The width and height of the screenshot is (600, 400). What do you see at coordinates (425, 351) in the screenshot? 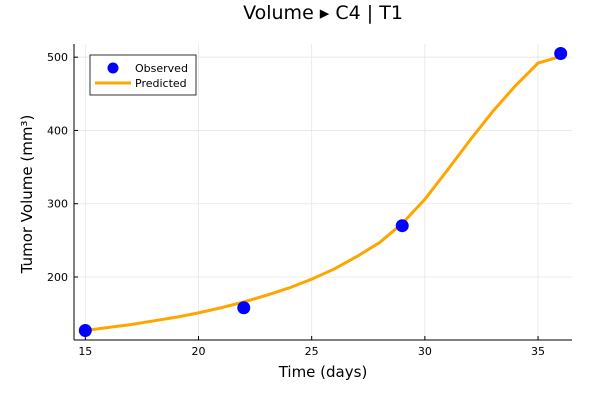
I see `x-tick-label: 30` at bounding box center [425, 351].